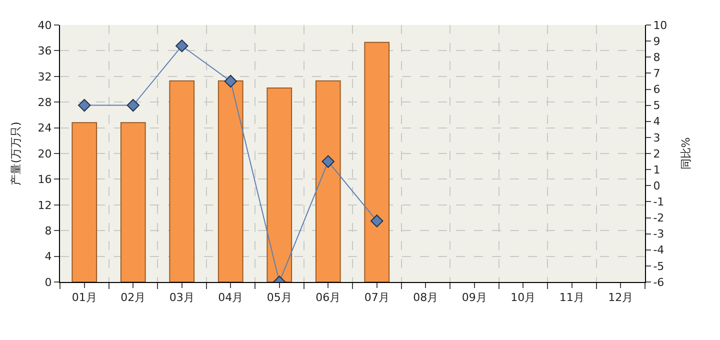  I want to click on y2-tick-label: -2, so click(658, 218).